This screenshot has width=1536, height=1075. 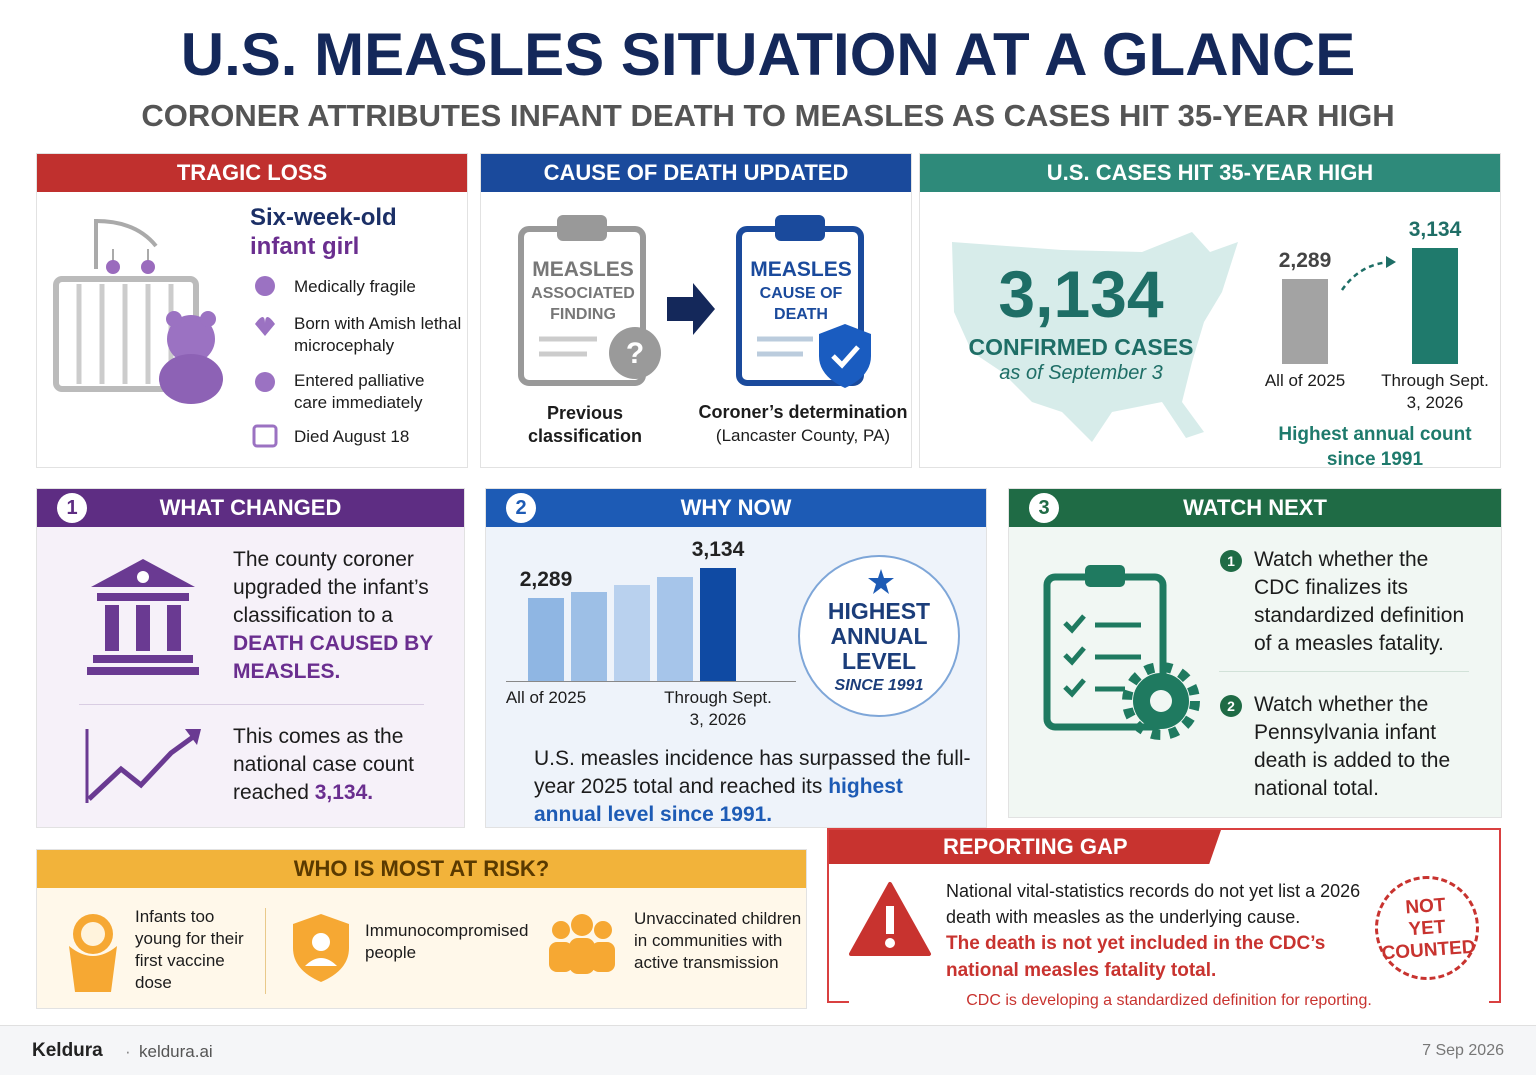 What do you see at coordinates (333, 657) in the screenshot?
I see `highlight: DEATH CAUSED BY MEASLES.` at bounding box center [333, 657].